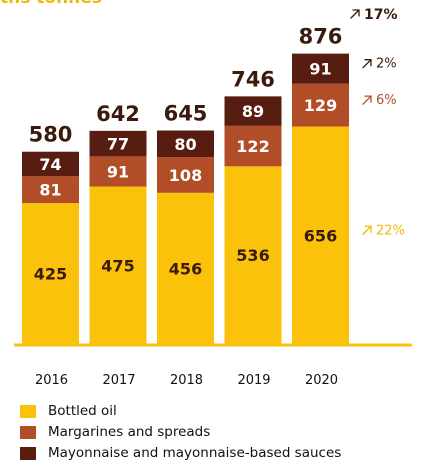 Image resolution: width=422 pixels, height=467 pixels. I want to click on bar-bottled-oil-2017, so click(118, 265).